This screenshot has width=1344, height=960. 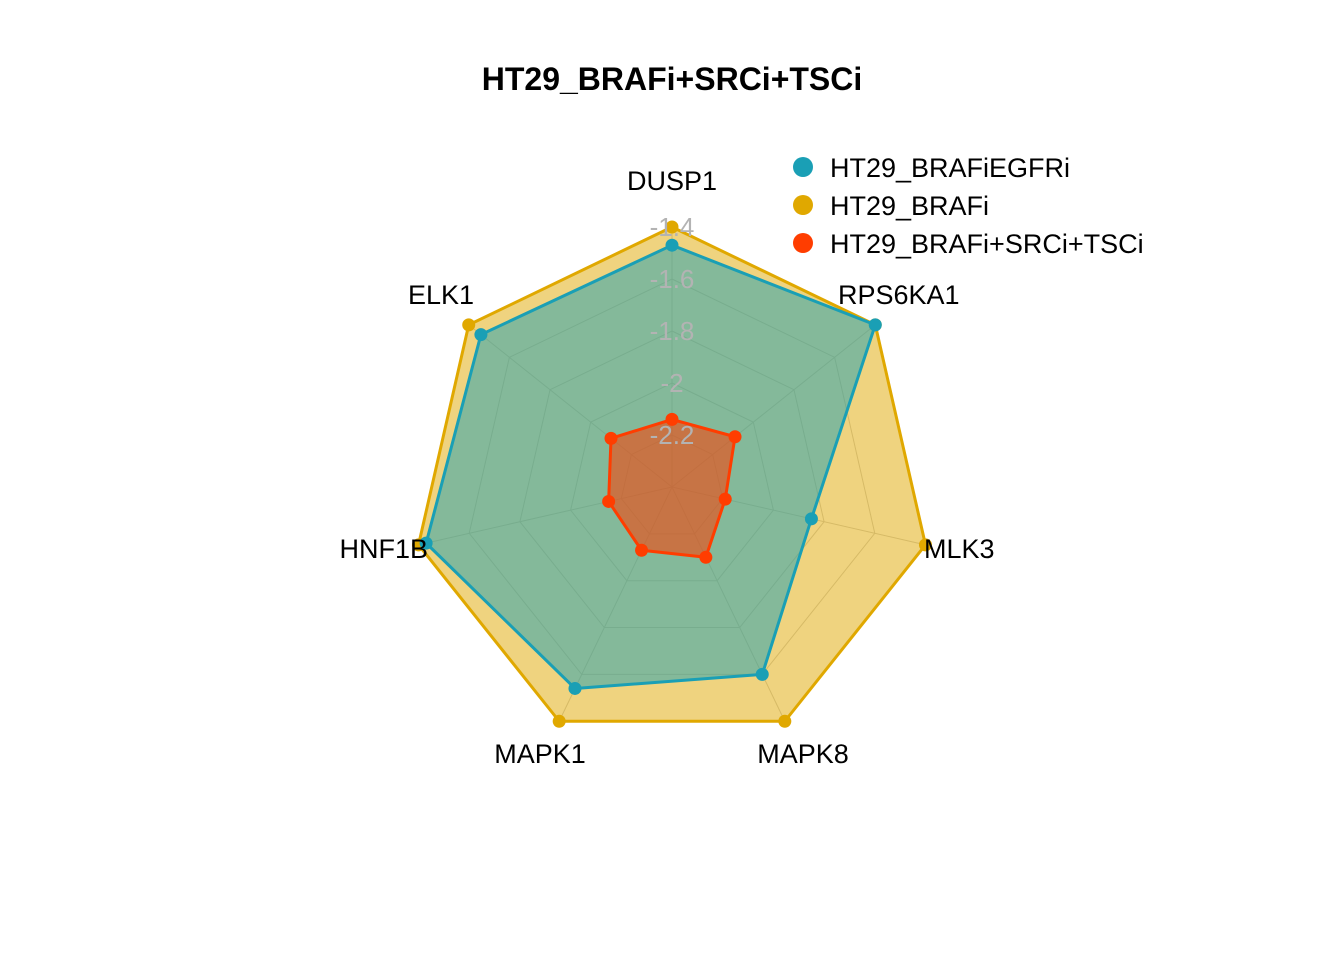 I want to click on axis-label-rps6ka1: RPS6KA1, so click(x=899, y=295).